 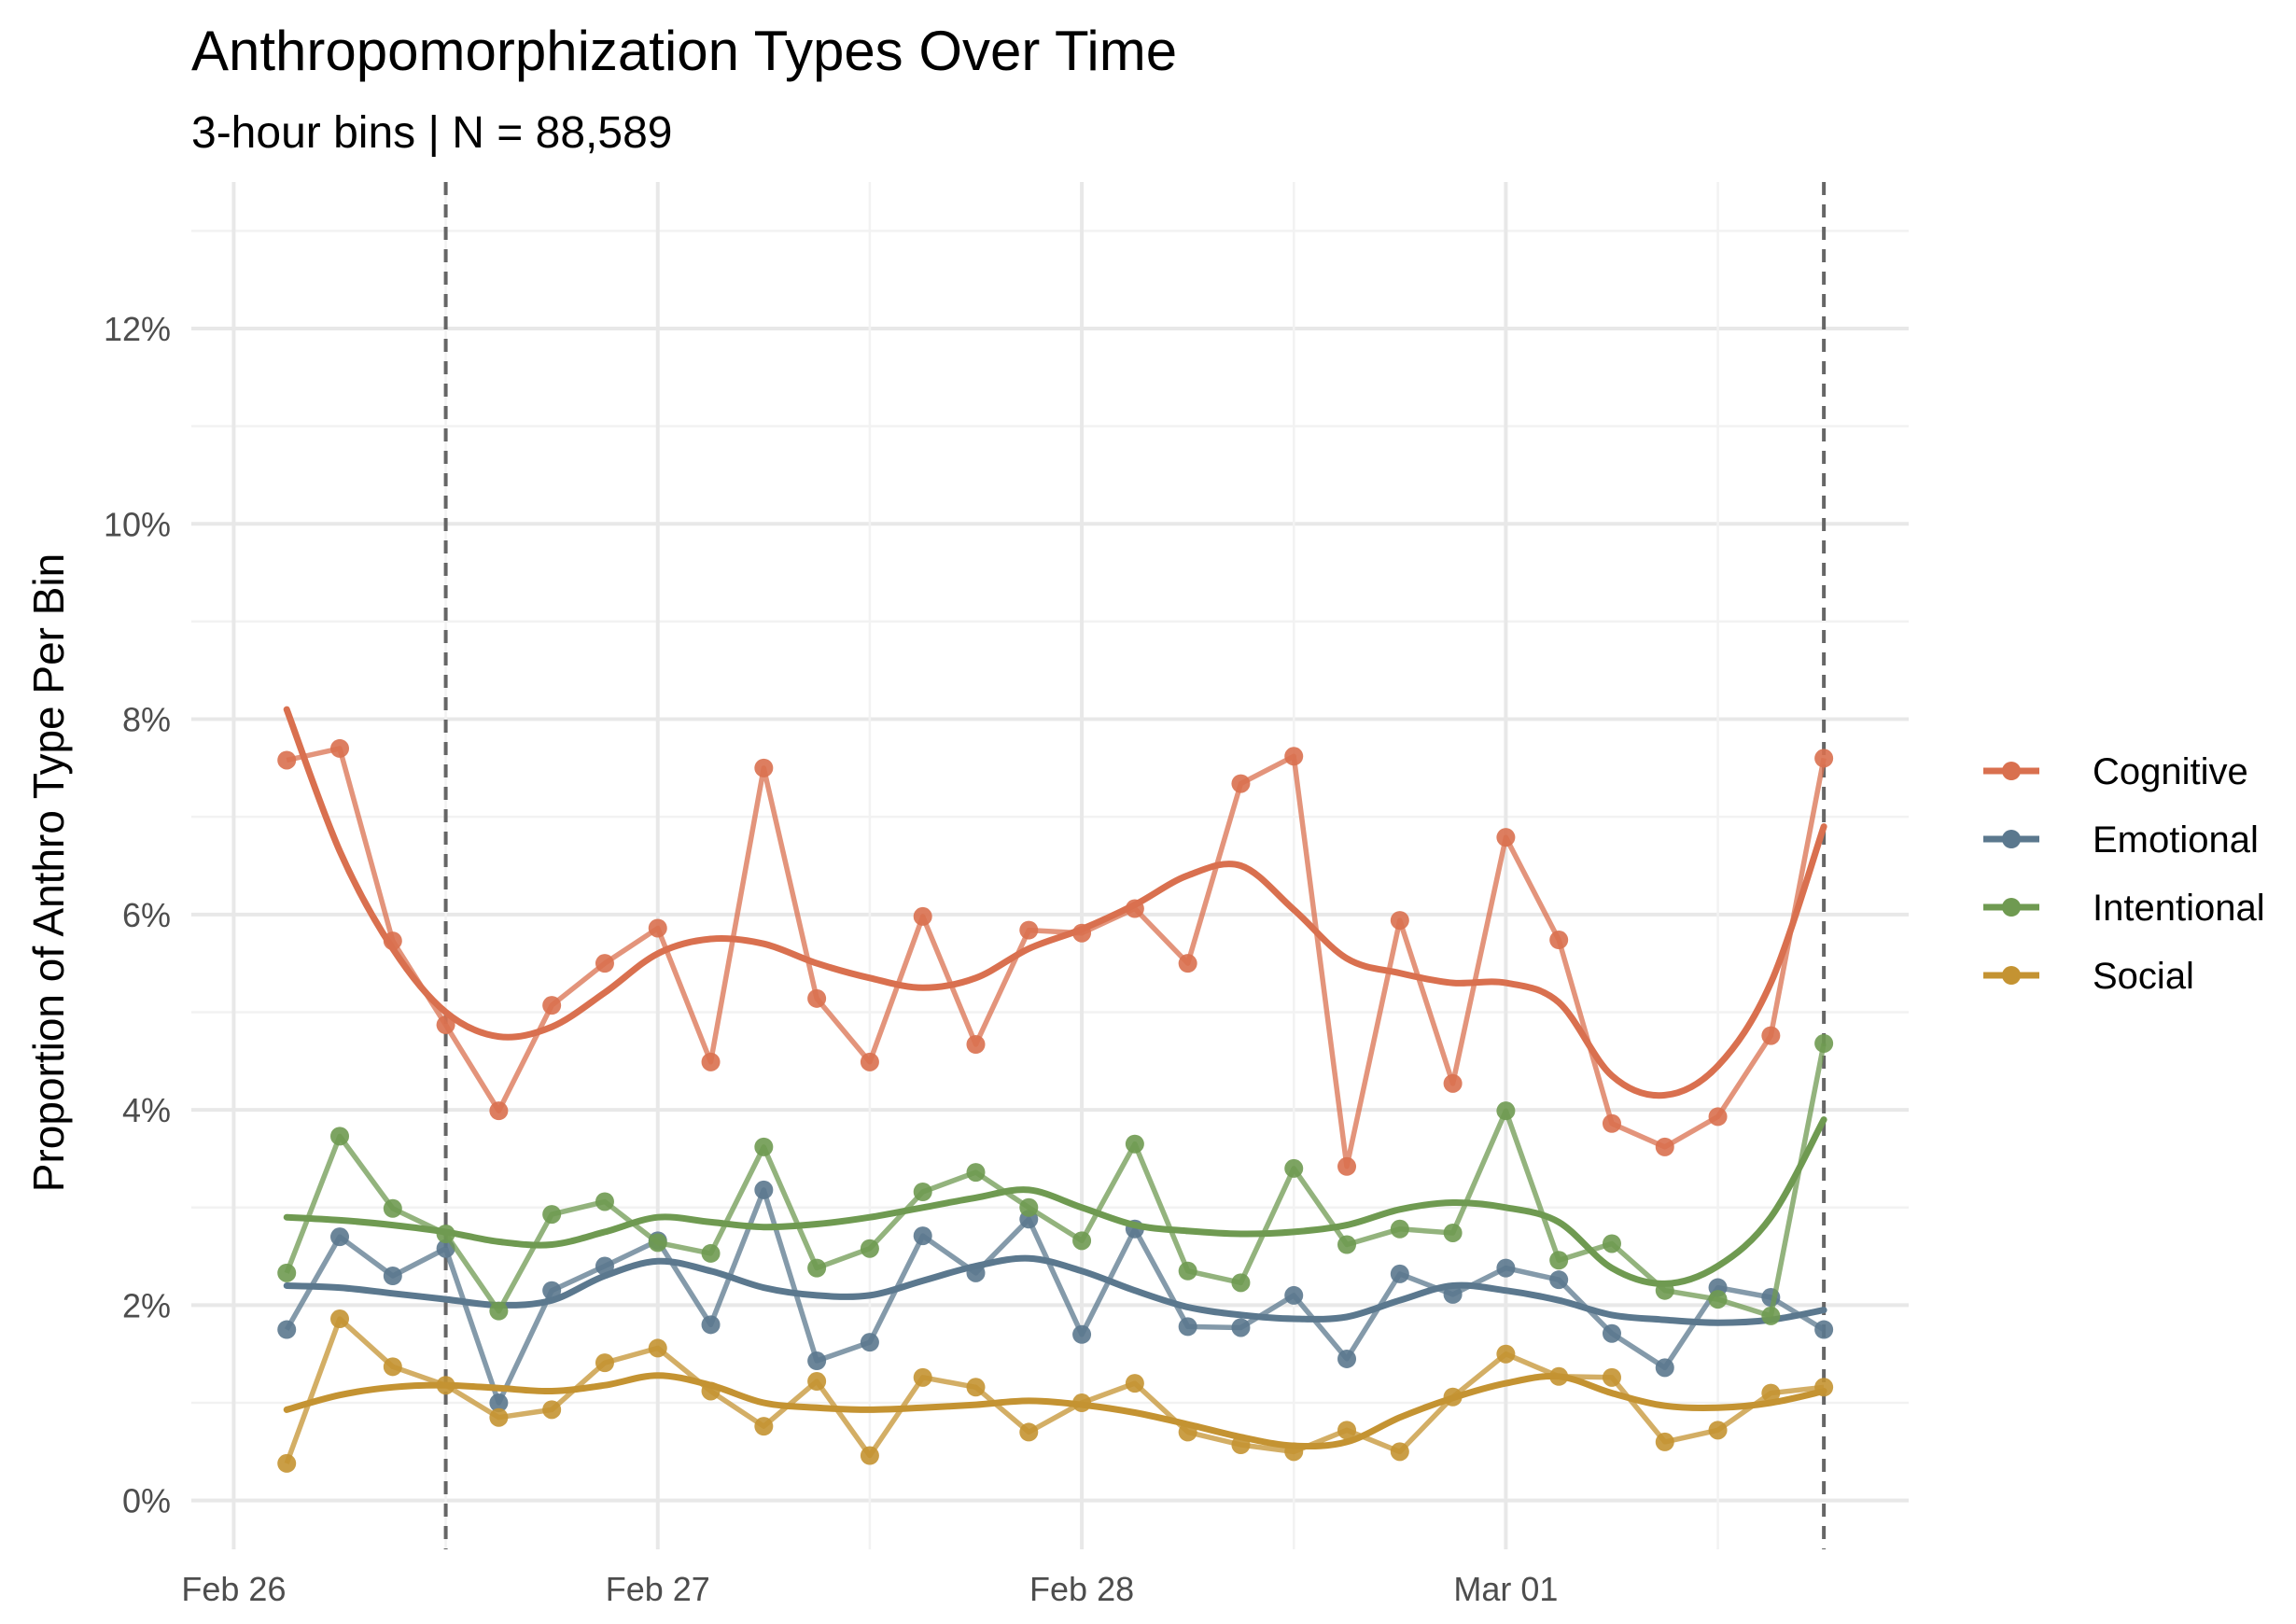 I want to click on x-axis-ticks: Feb 26 Feb 27 Feb 28 Mar 01, so click(x=869, y=1589).